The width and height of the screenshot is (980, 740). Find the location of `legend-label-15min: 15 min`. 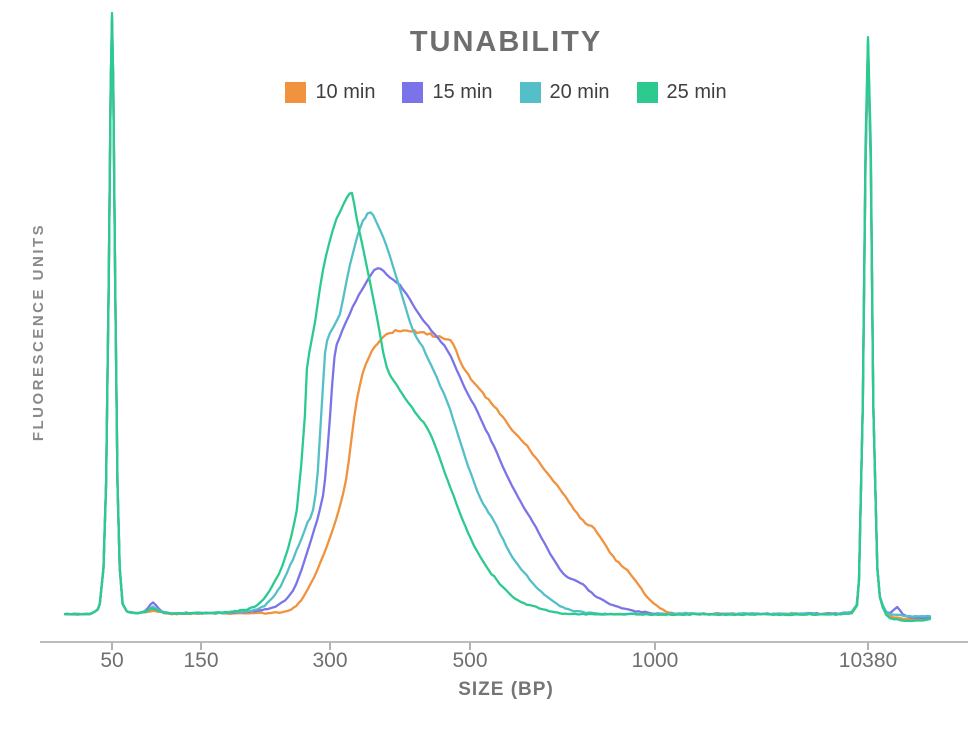

legend-label-15min: 15 min is located at coordinates (462, 92).